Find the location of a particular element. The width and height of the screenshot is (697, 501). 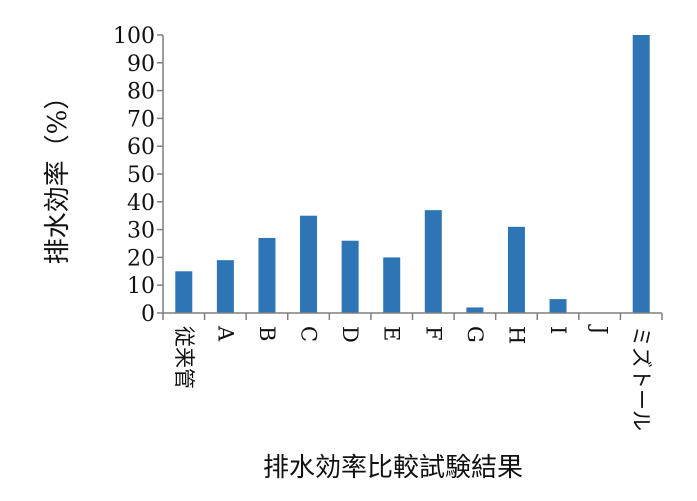

x-tick-label: F is located at coordinates (433, 333).